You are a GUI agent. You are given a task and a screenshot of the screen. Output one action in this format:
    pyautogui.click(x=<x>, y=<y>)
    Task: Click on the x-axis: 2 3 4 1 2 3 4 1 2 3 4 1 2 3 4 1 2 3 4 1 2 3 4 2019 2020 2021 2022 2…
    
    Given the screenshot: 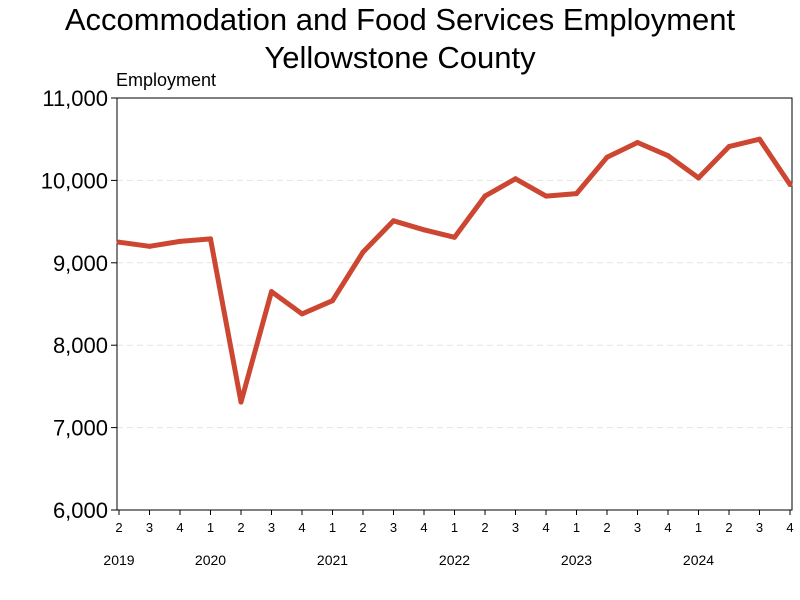 What is the action you would take?
    pyautogui.click(x=448, y=539)
    